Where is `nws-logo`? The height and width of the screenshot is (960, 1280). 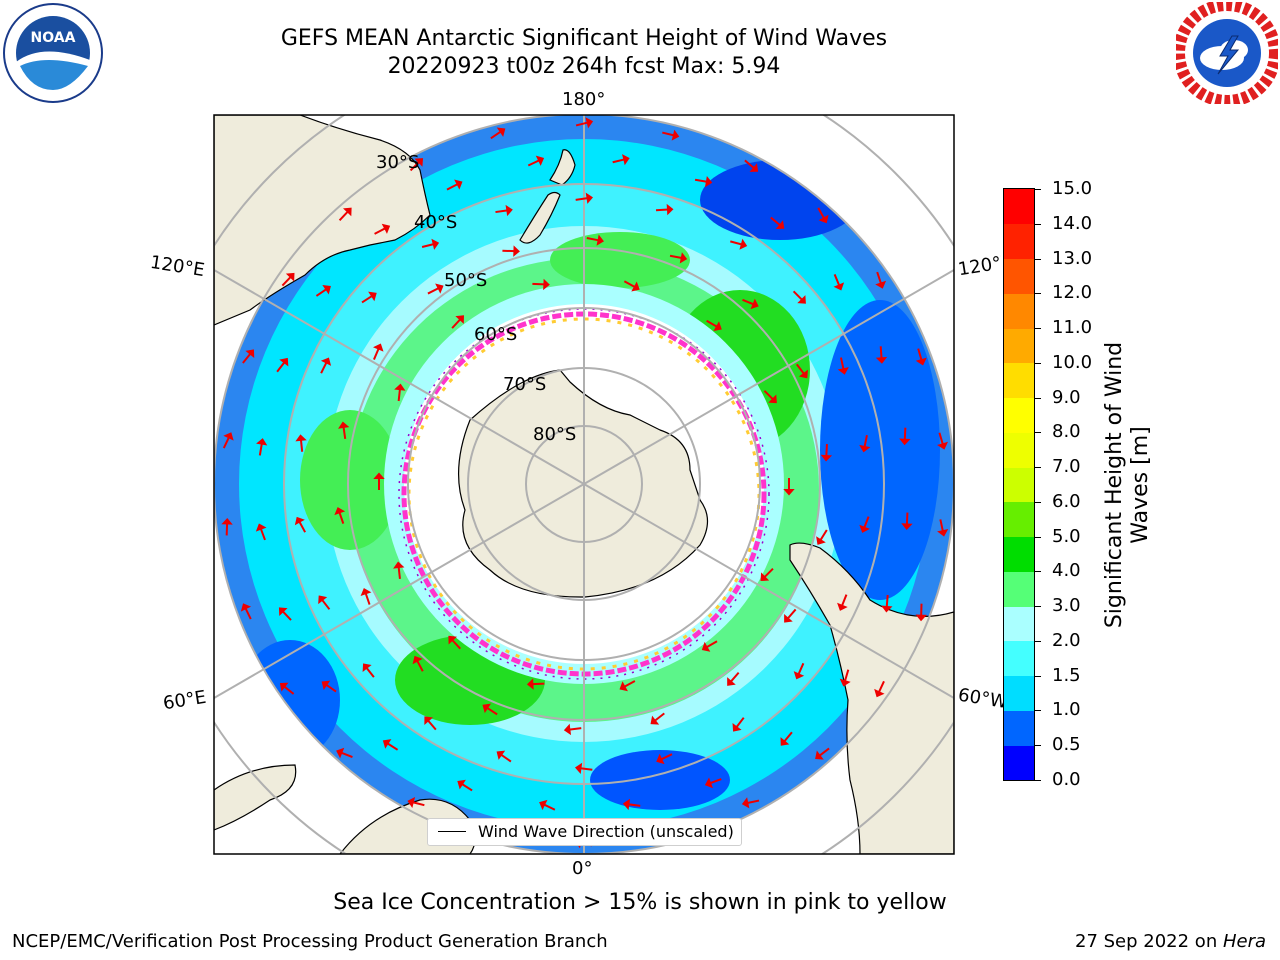 nws-logo is located at coordinates (1227, 53).